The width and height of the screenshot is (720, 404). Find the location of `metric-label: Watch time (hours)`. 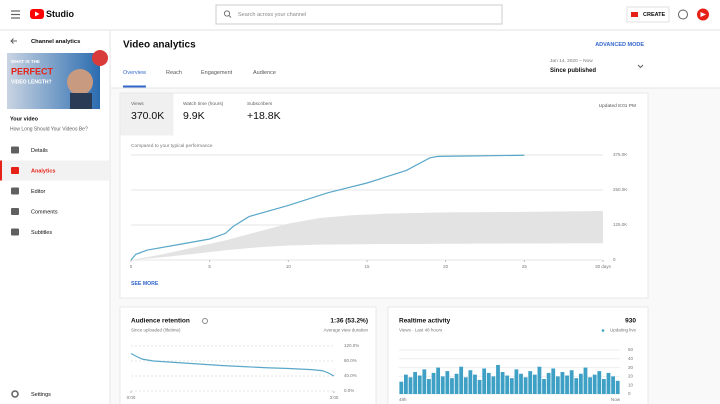

metric-label: Watch time (hours) is located at coordinates (203, 104).